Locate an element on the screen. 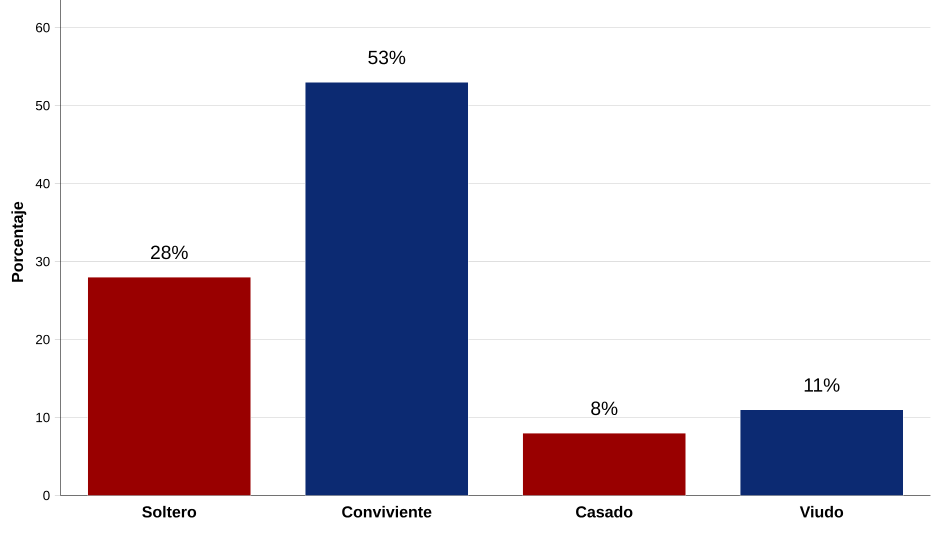 The image size is (938, 535). x-tick-label: Soltero is located at coordinates (169, 512).